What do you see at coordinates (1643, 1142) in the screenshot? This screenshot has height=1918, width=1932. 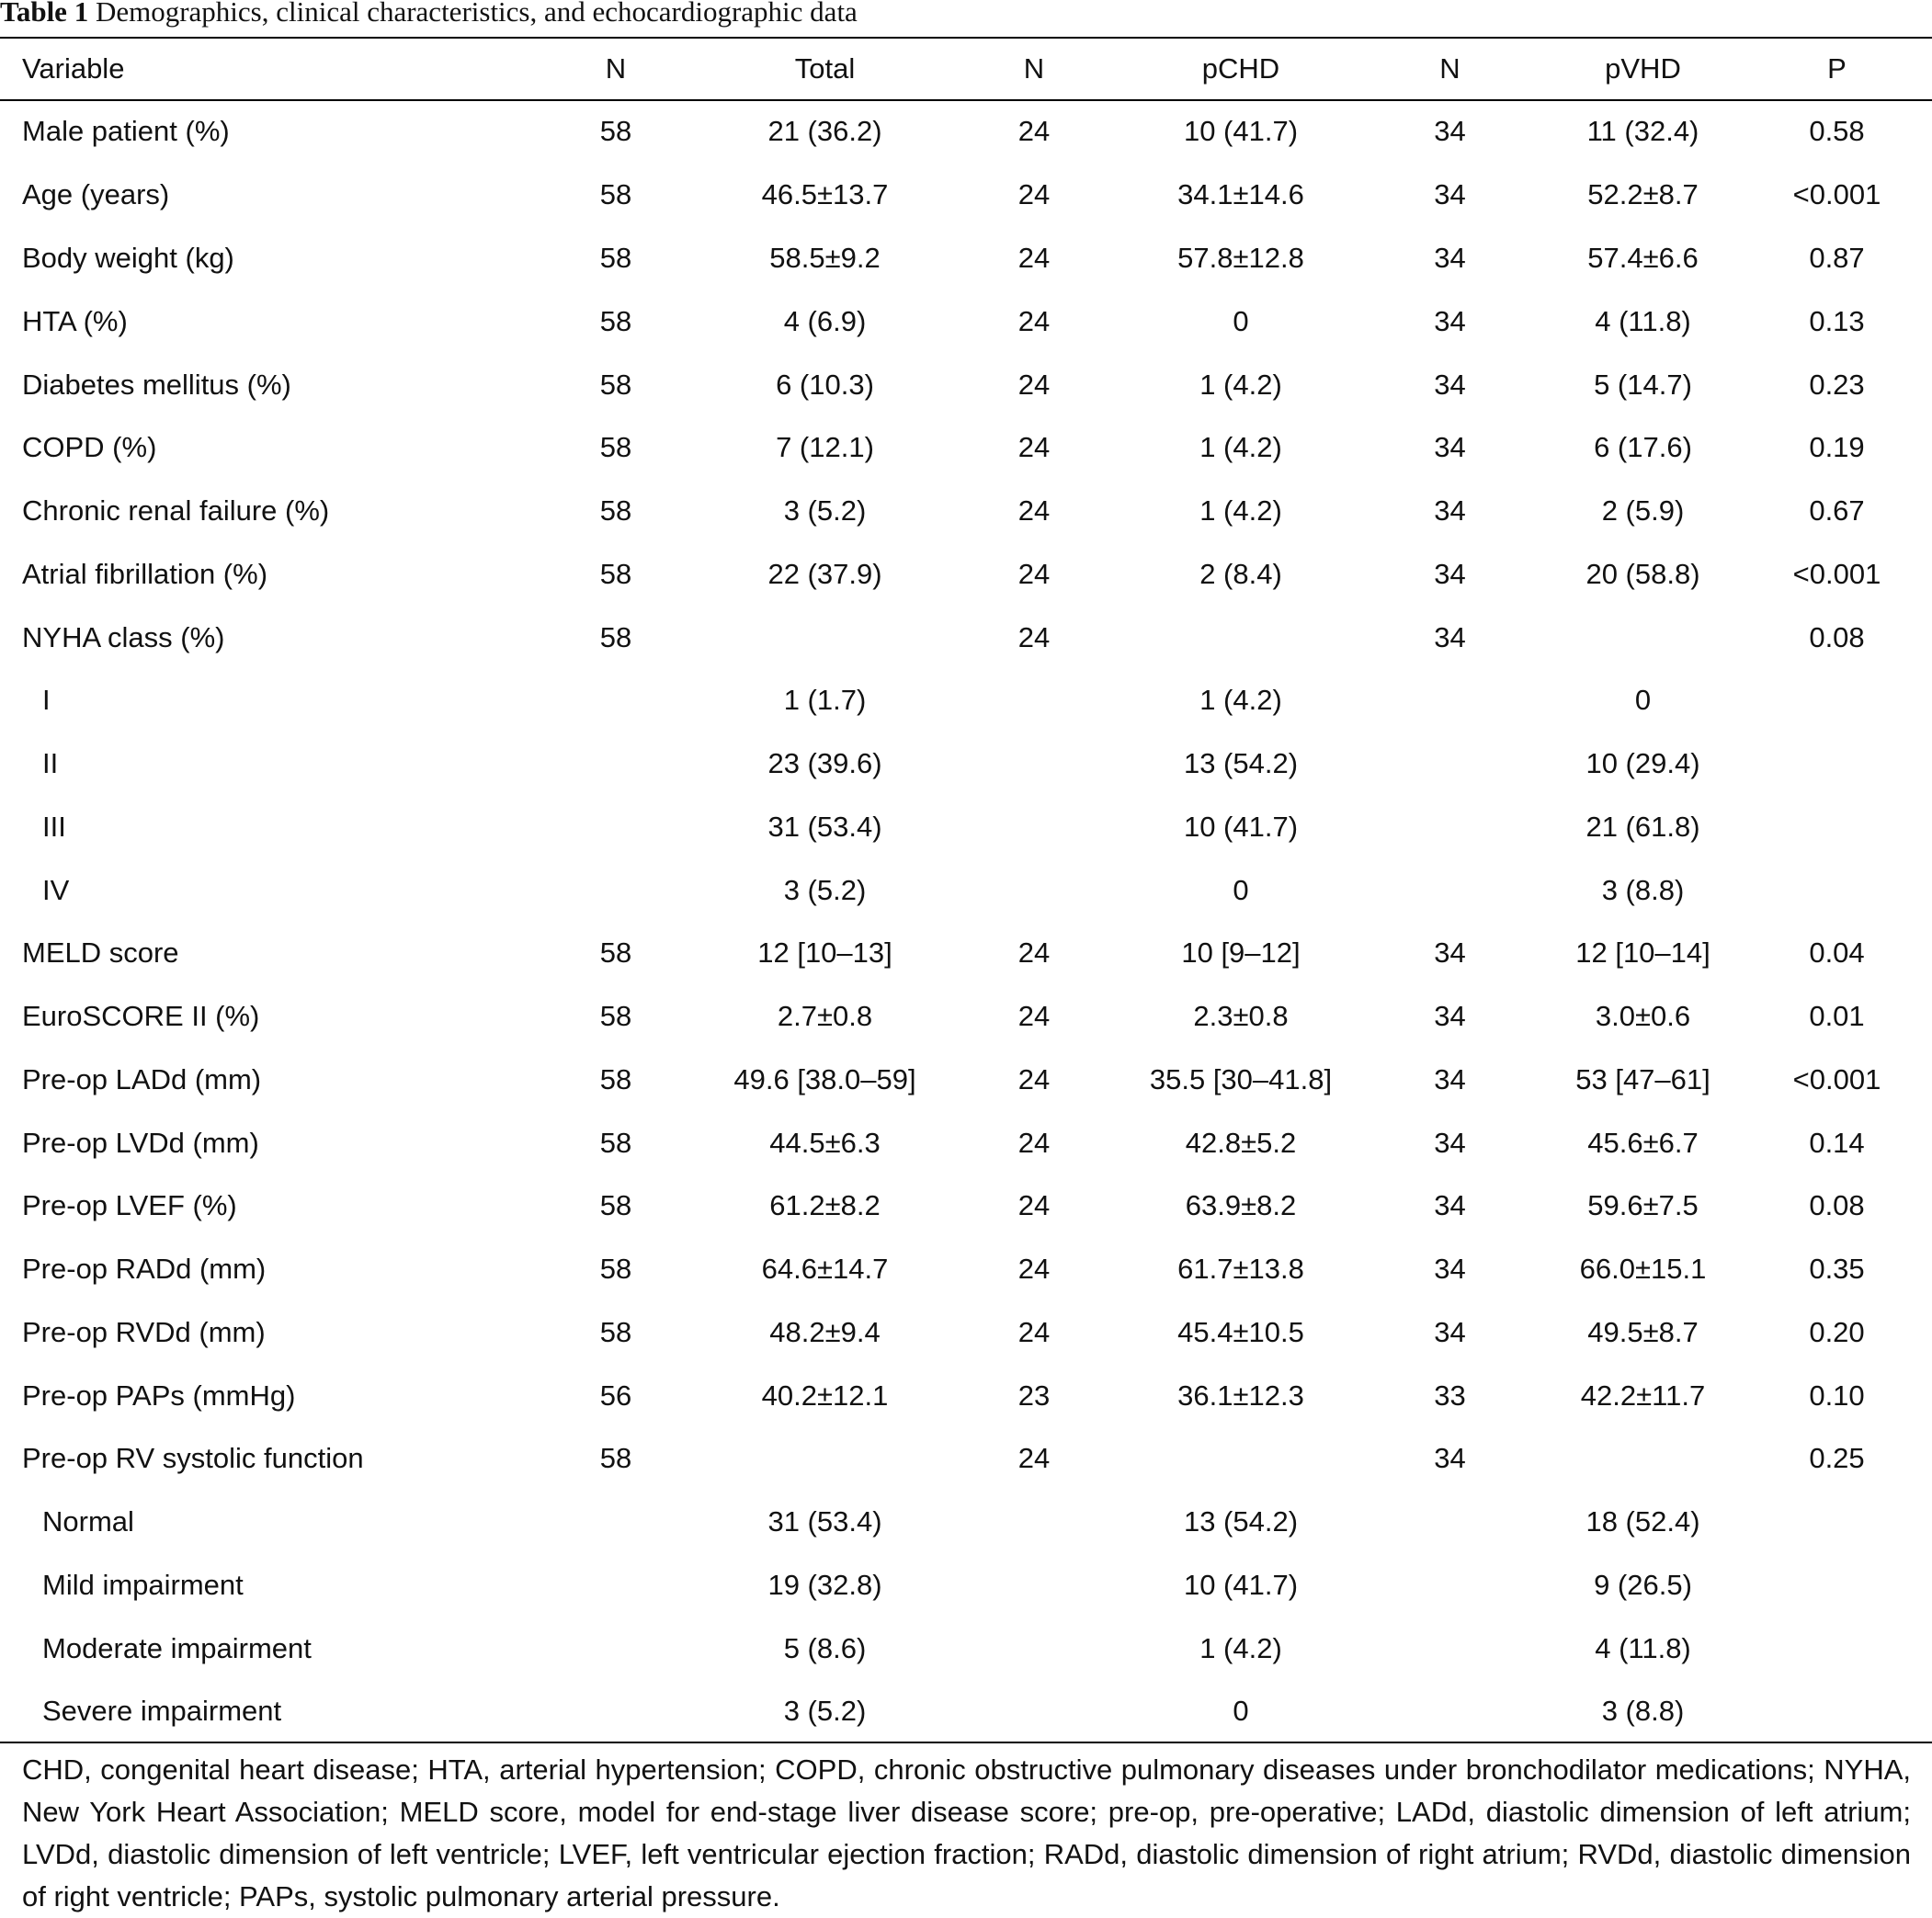 I see `cell-pvhd: 45.6±6.7` at bounding box center [1643, 1142].